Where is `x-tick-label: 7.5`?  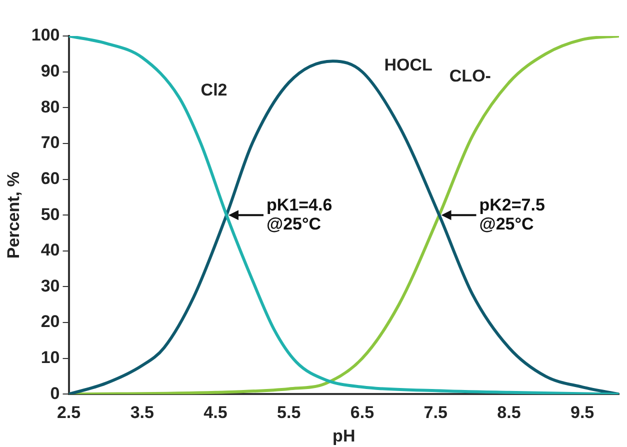
x-tick-label: 7.5 is located at coordinates (436, 412).